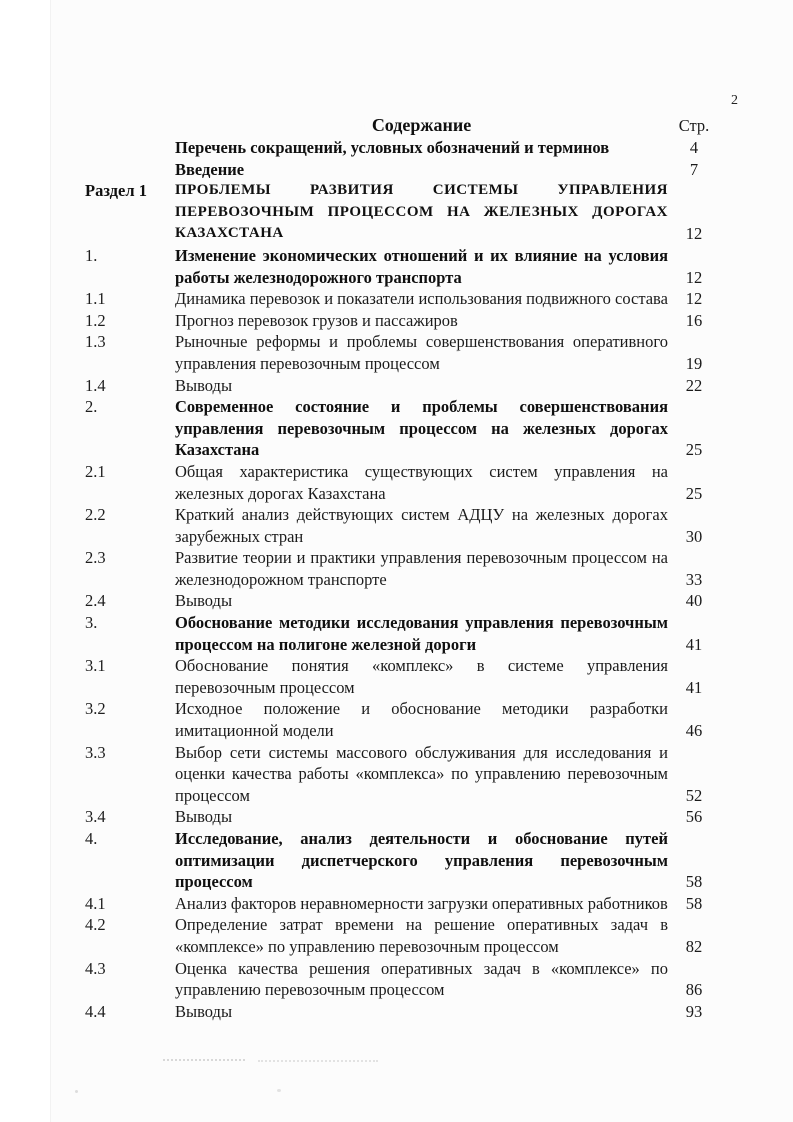  Describe the element at coordinates (694, 352) in the screenshot. I see `toc-entry-page: 19` at that location.